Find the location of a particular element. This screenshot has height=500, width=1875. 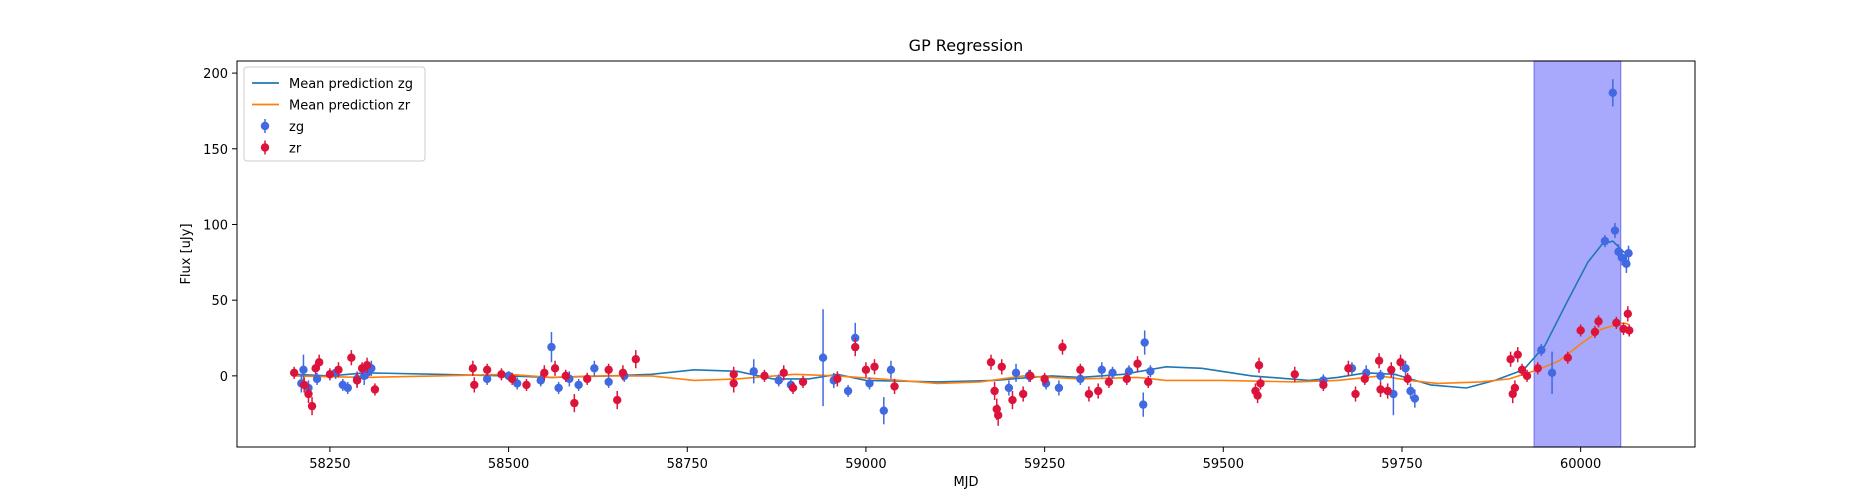

y-tick-label: 100 is located at coordinates (215, 225).